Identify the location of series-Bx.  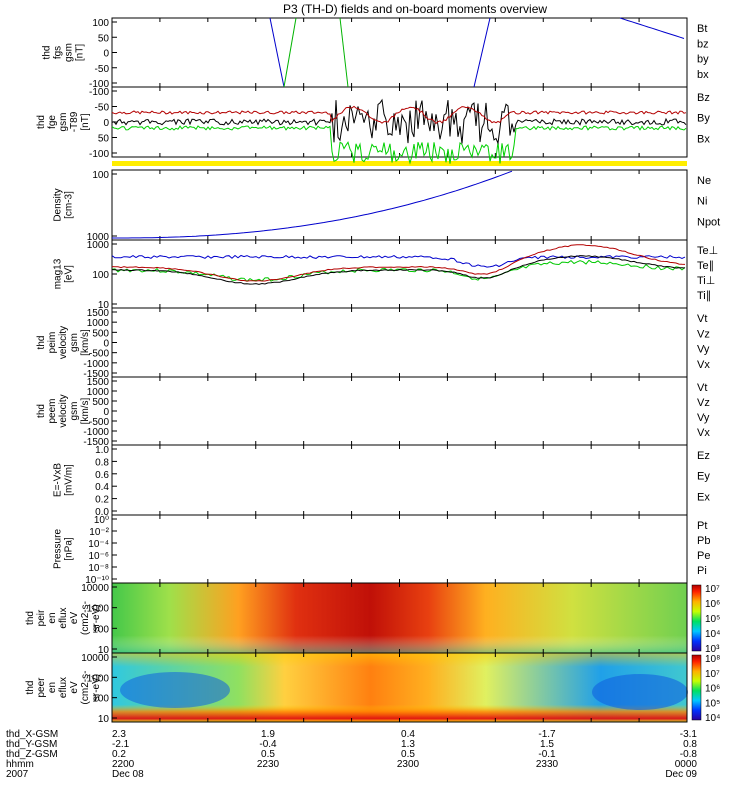
(399, 121).